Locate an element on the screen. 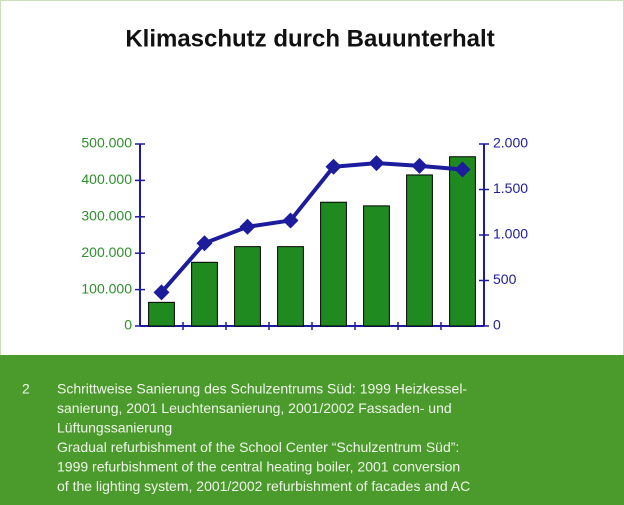  y-tick-label: 0 is located at coordinates (128, 325).